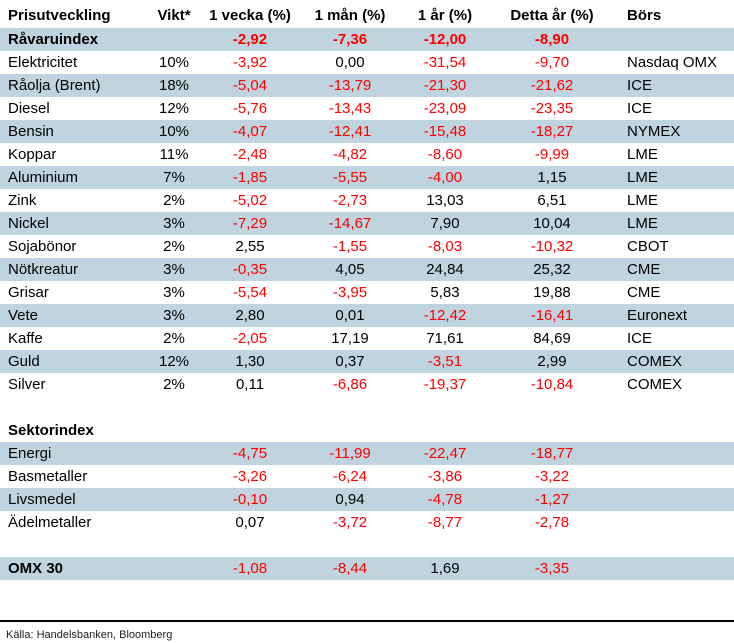 This screenshot has height=643, width=734. I want to click on row-label: Sojabönor, so click(42, 246).